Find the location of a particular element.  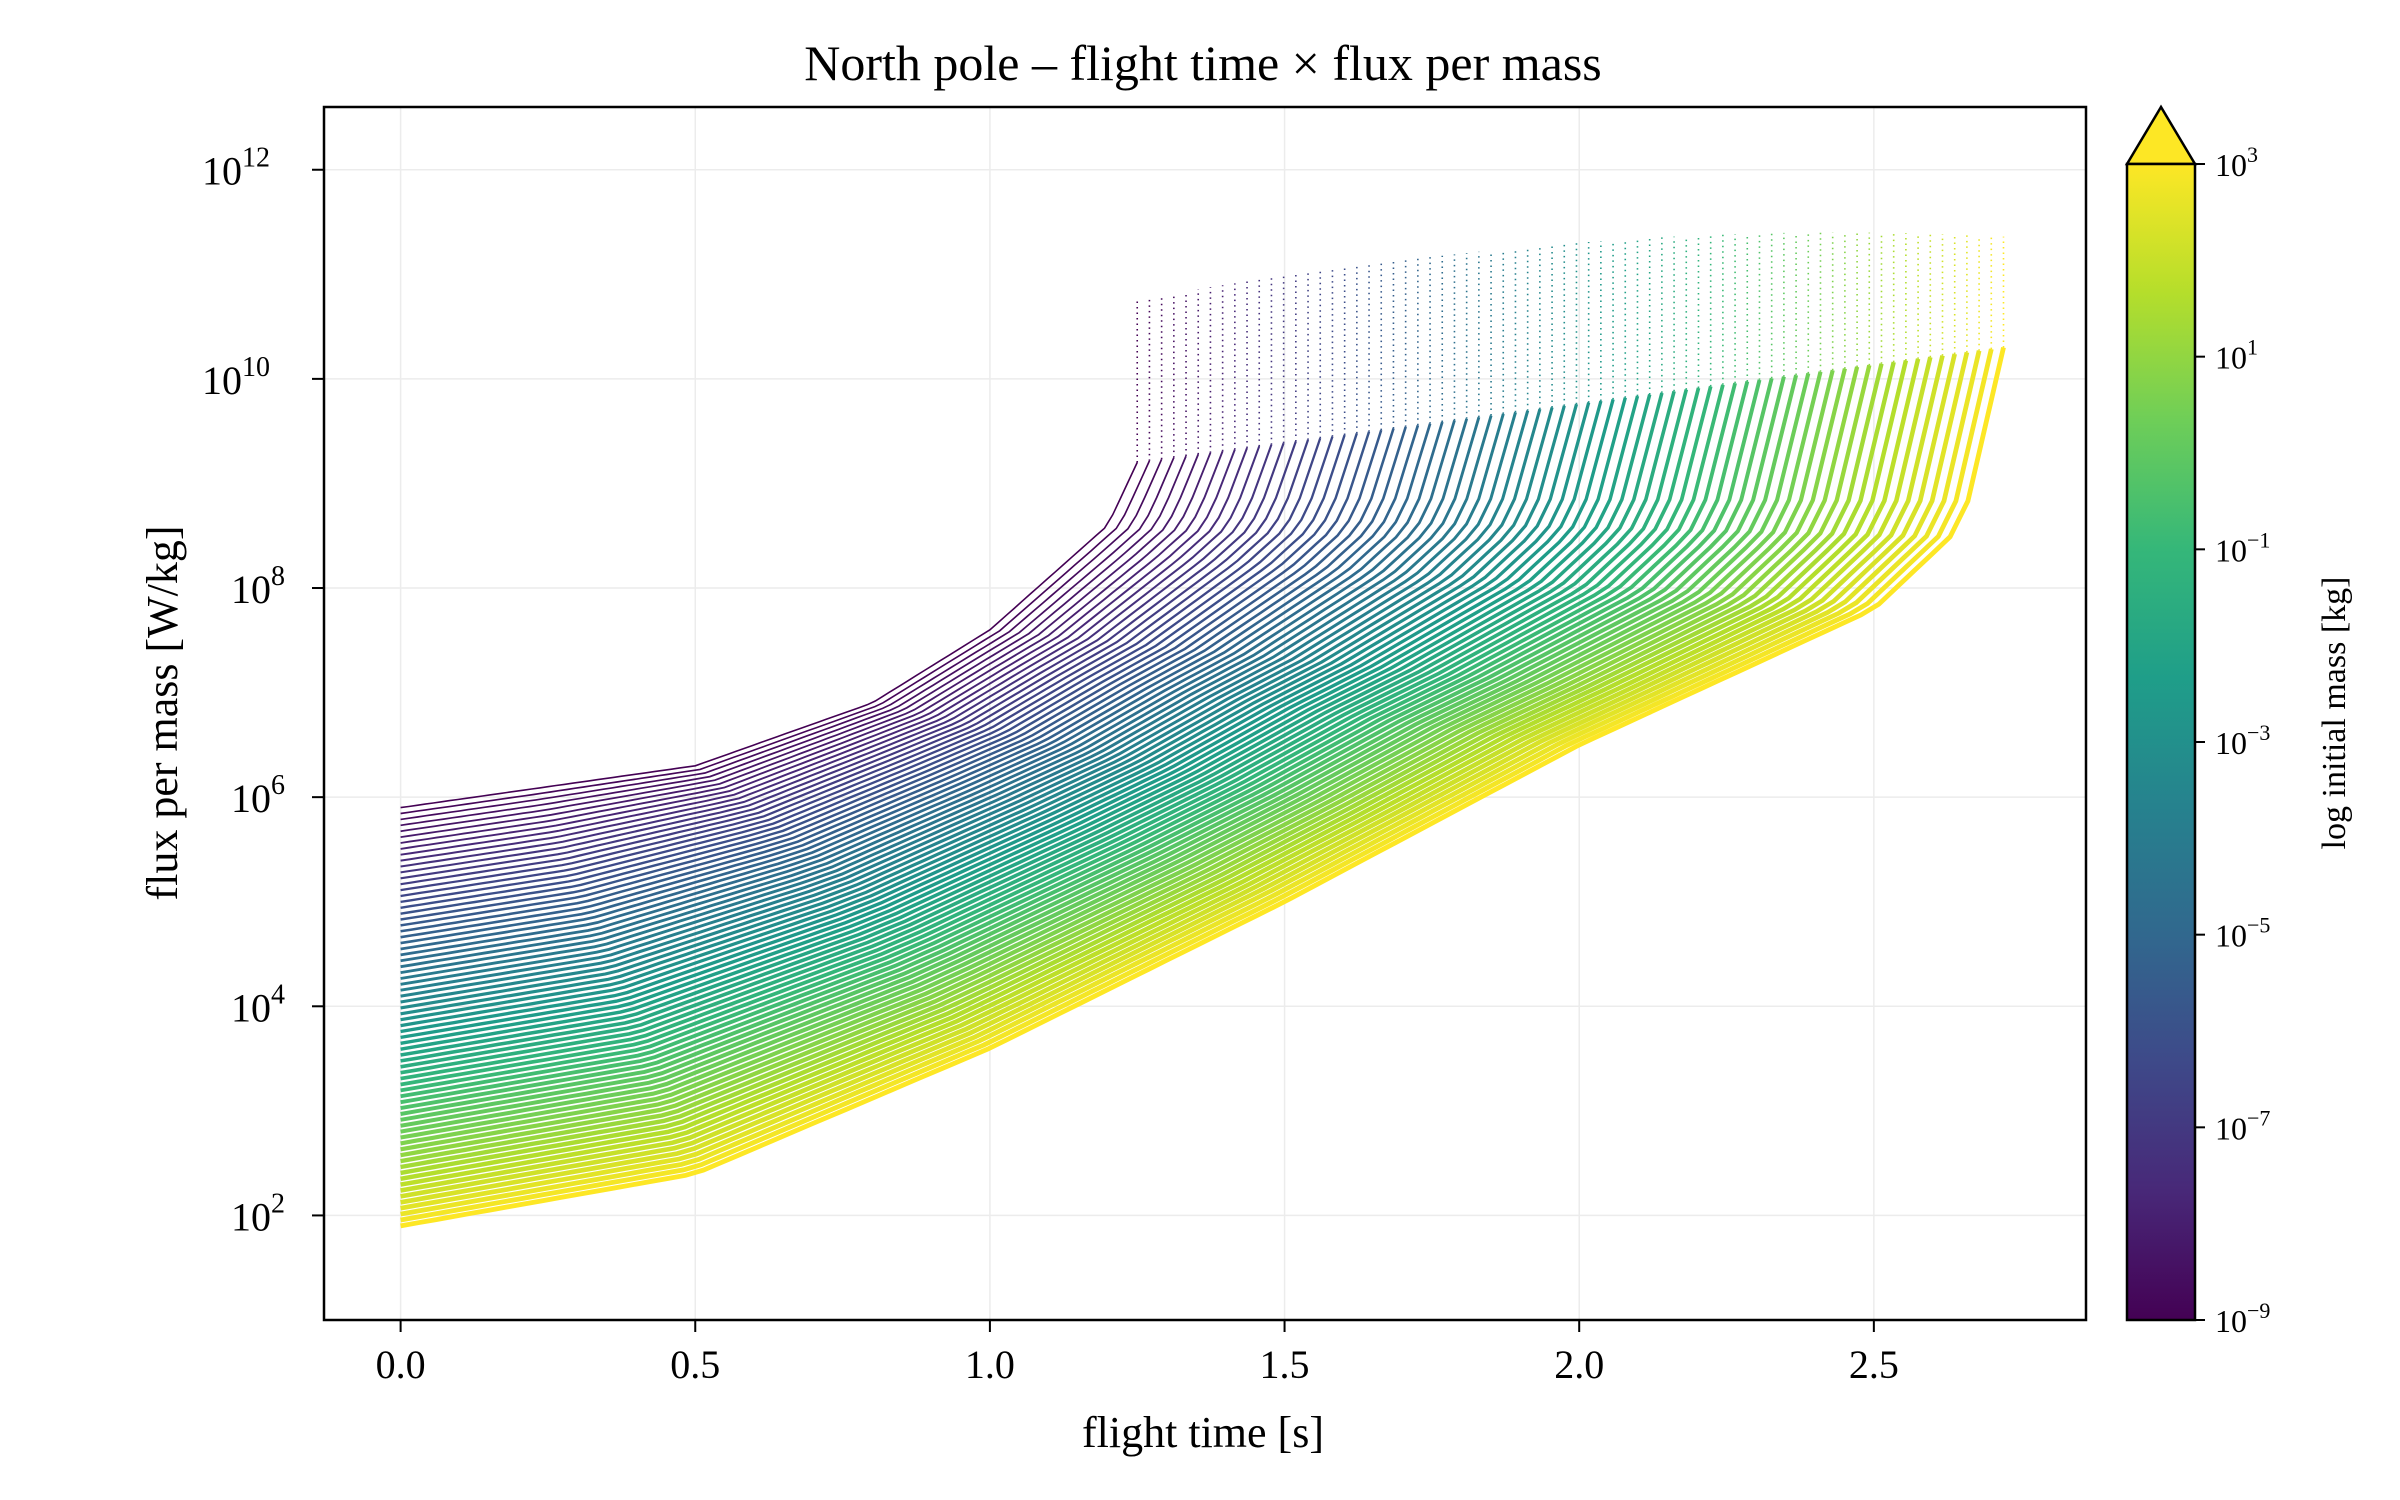

y-tick-label: 10⁸ is located at coordinates (258, 586).